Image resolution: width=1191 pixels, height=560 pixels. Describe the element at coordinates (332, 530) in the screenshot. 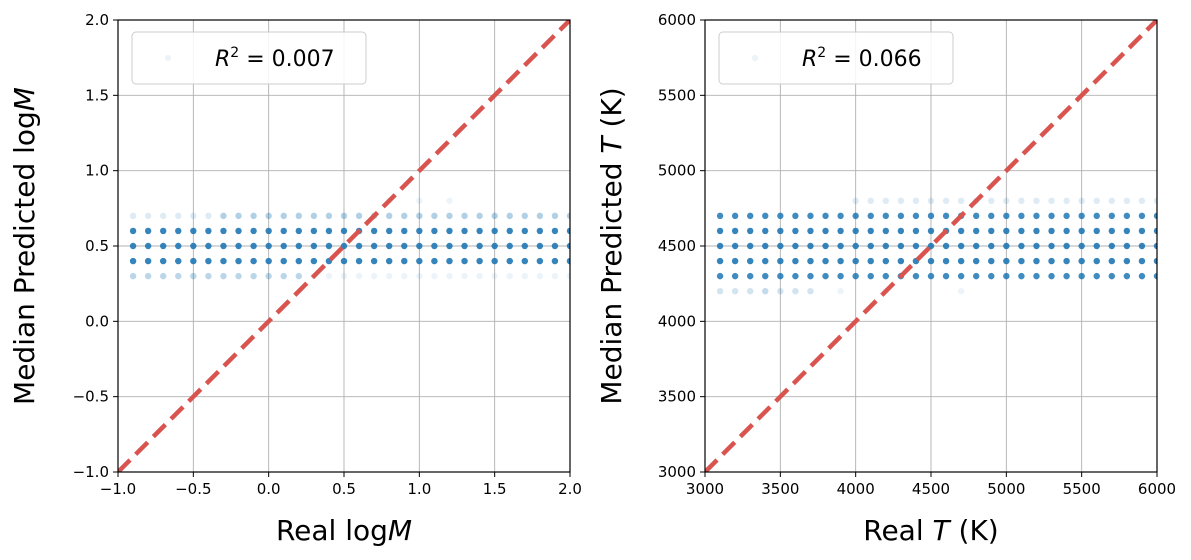

I see `label-part: Real log` at that location.